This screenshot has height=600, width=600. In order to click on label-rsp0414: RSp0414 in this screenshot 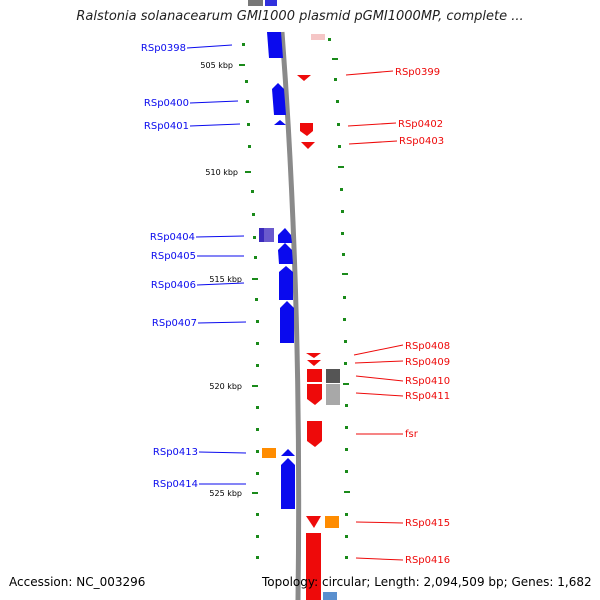, I will do `click(175, 484)`.